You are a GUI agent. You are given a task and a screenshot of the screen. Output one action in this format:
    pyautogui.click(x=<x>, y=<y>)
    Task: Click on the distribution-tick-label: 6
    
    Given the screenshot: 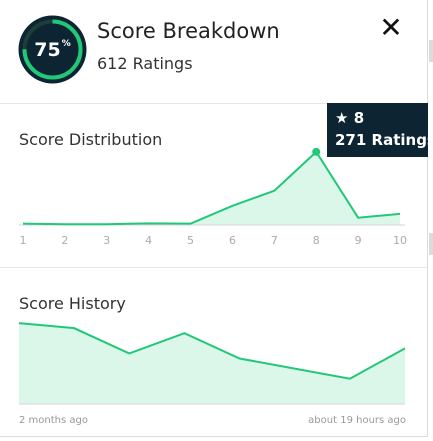 What is the action you would take?
    pyautogui.click(x=232, y=240)
    